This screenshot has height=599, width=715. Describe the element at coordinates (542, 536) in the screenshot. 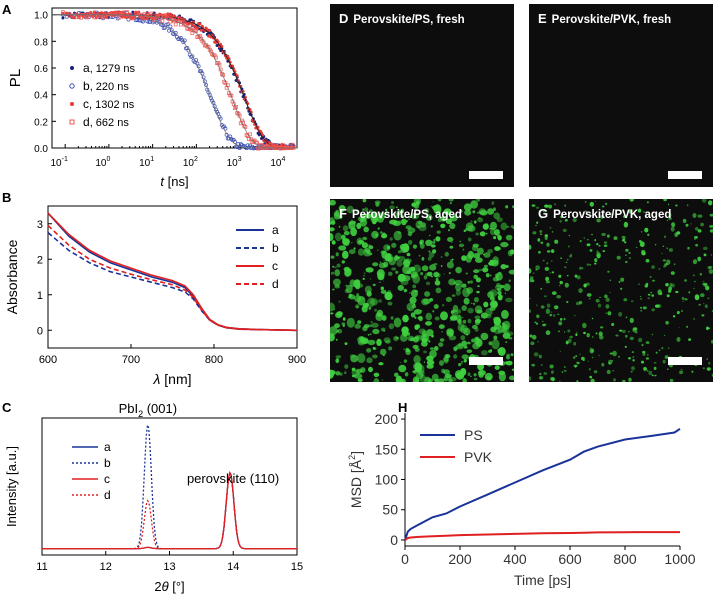

I see `series-line-PVK` at that location.